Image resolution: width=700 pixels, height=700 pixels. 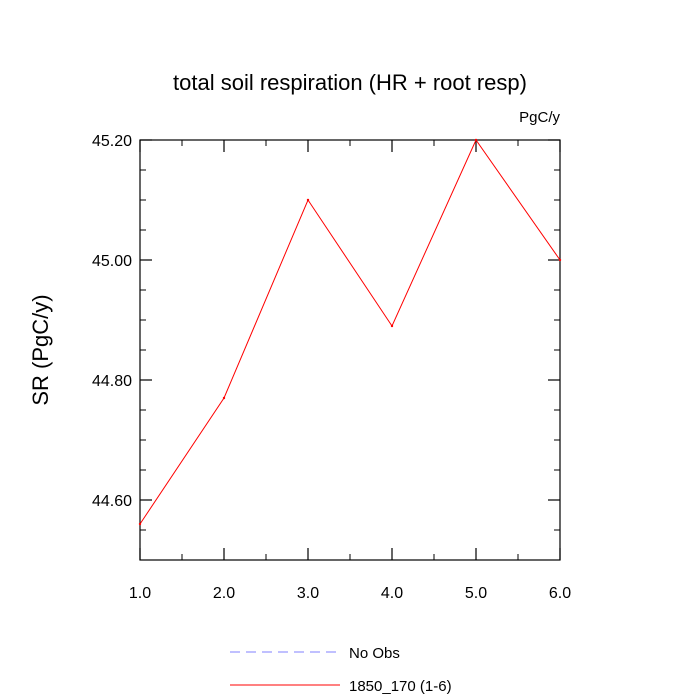 I want to click on legend-label: No Obs, so click(x=374, y=653).